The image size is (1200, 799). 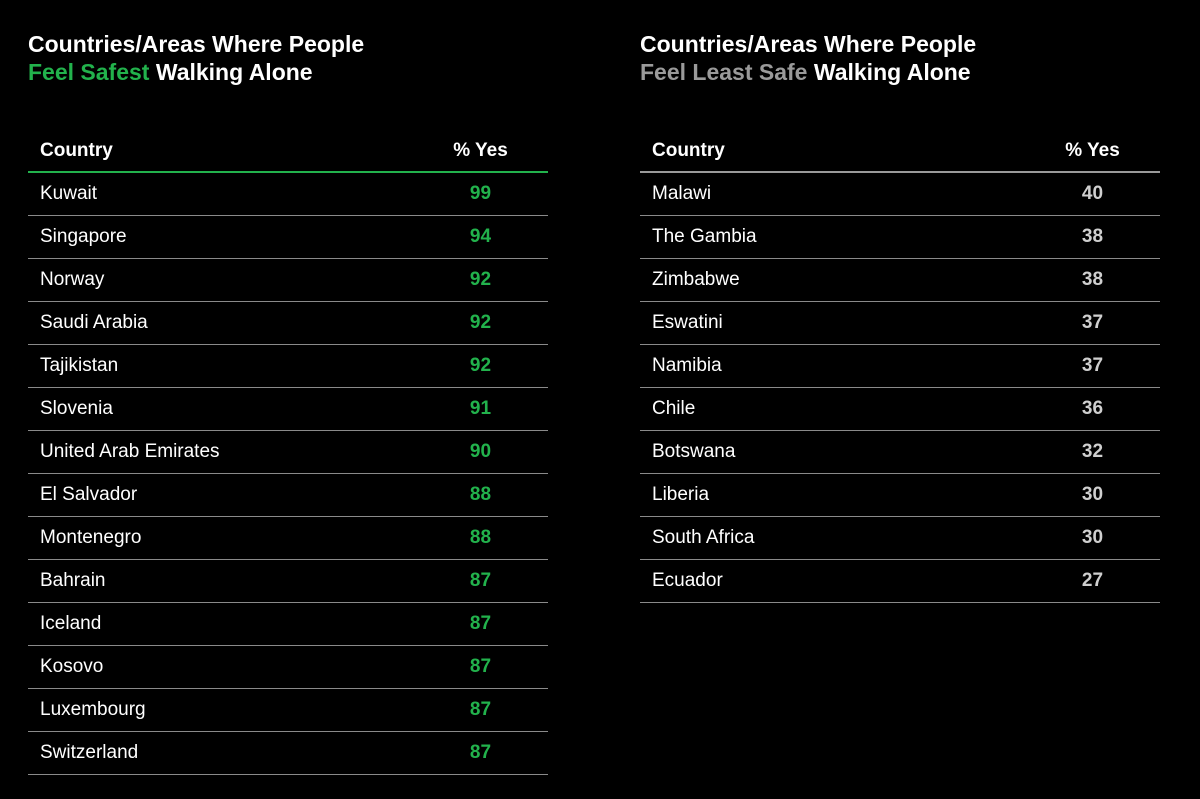 I want to click on safest-country-cell: Saudi Arabia, so click(x=220, y=323).